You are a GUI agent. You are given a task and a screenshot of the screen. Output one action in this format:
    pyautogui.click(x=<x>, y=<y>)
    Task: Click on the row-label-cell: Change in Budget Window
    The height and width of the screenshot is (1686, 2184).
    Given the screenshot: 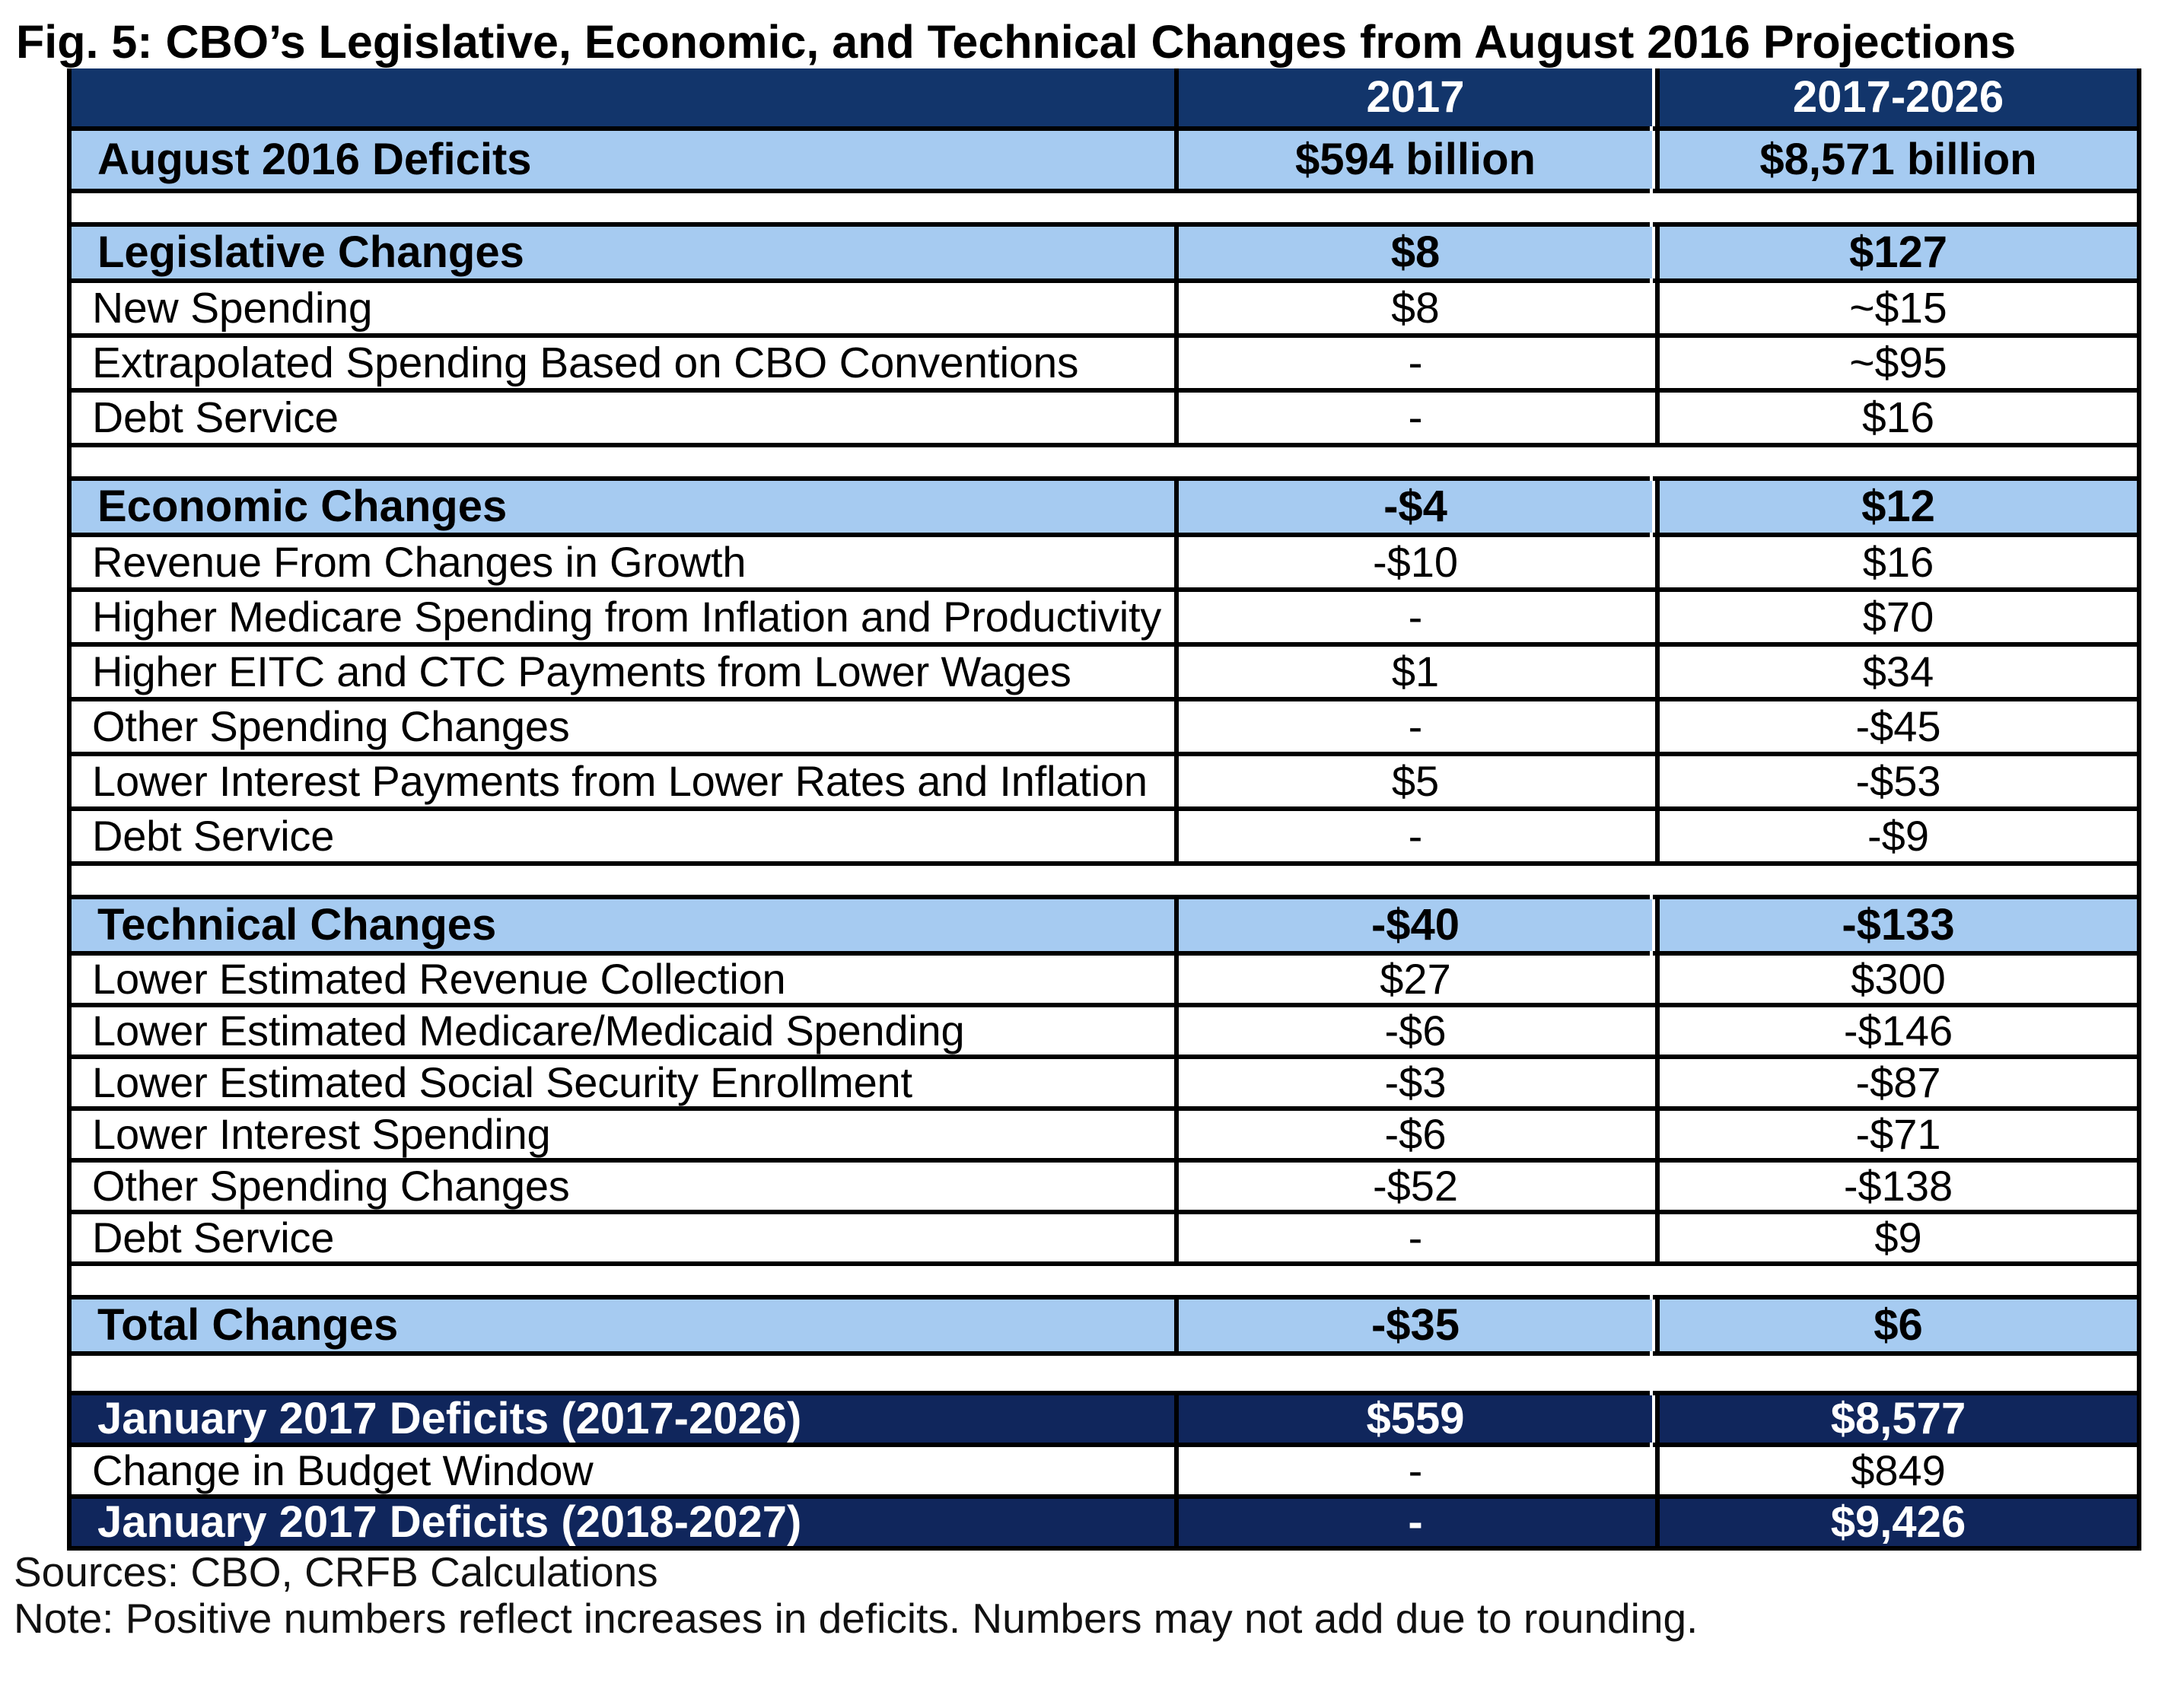 What is the action you would take?
    pyautogui.click(x=343, y=1470)
    